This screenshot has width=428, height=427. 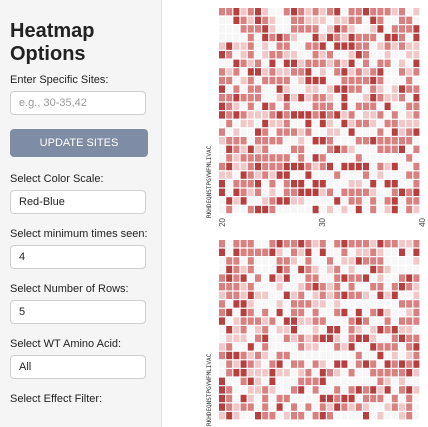 What do you see at coordinates (78, 257) in the screenshot?
I see `min-times-input: 4` at bounding box center [78, 257].